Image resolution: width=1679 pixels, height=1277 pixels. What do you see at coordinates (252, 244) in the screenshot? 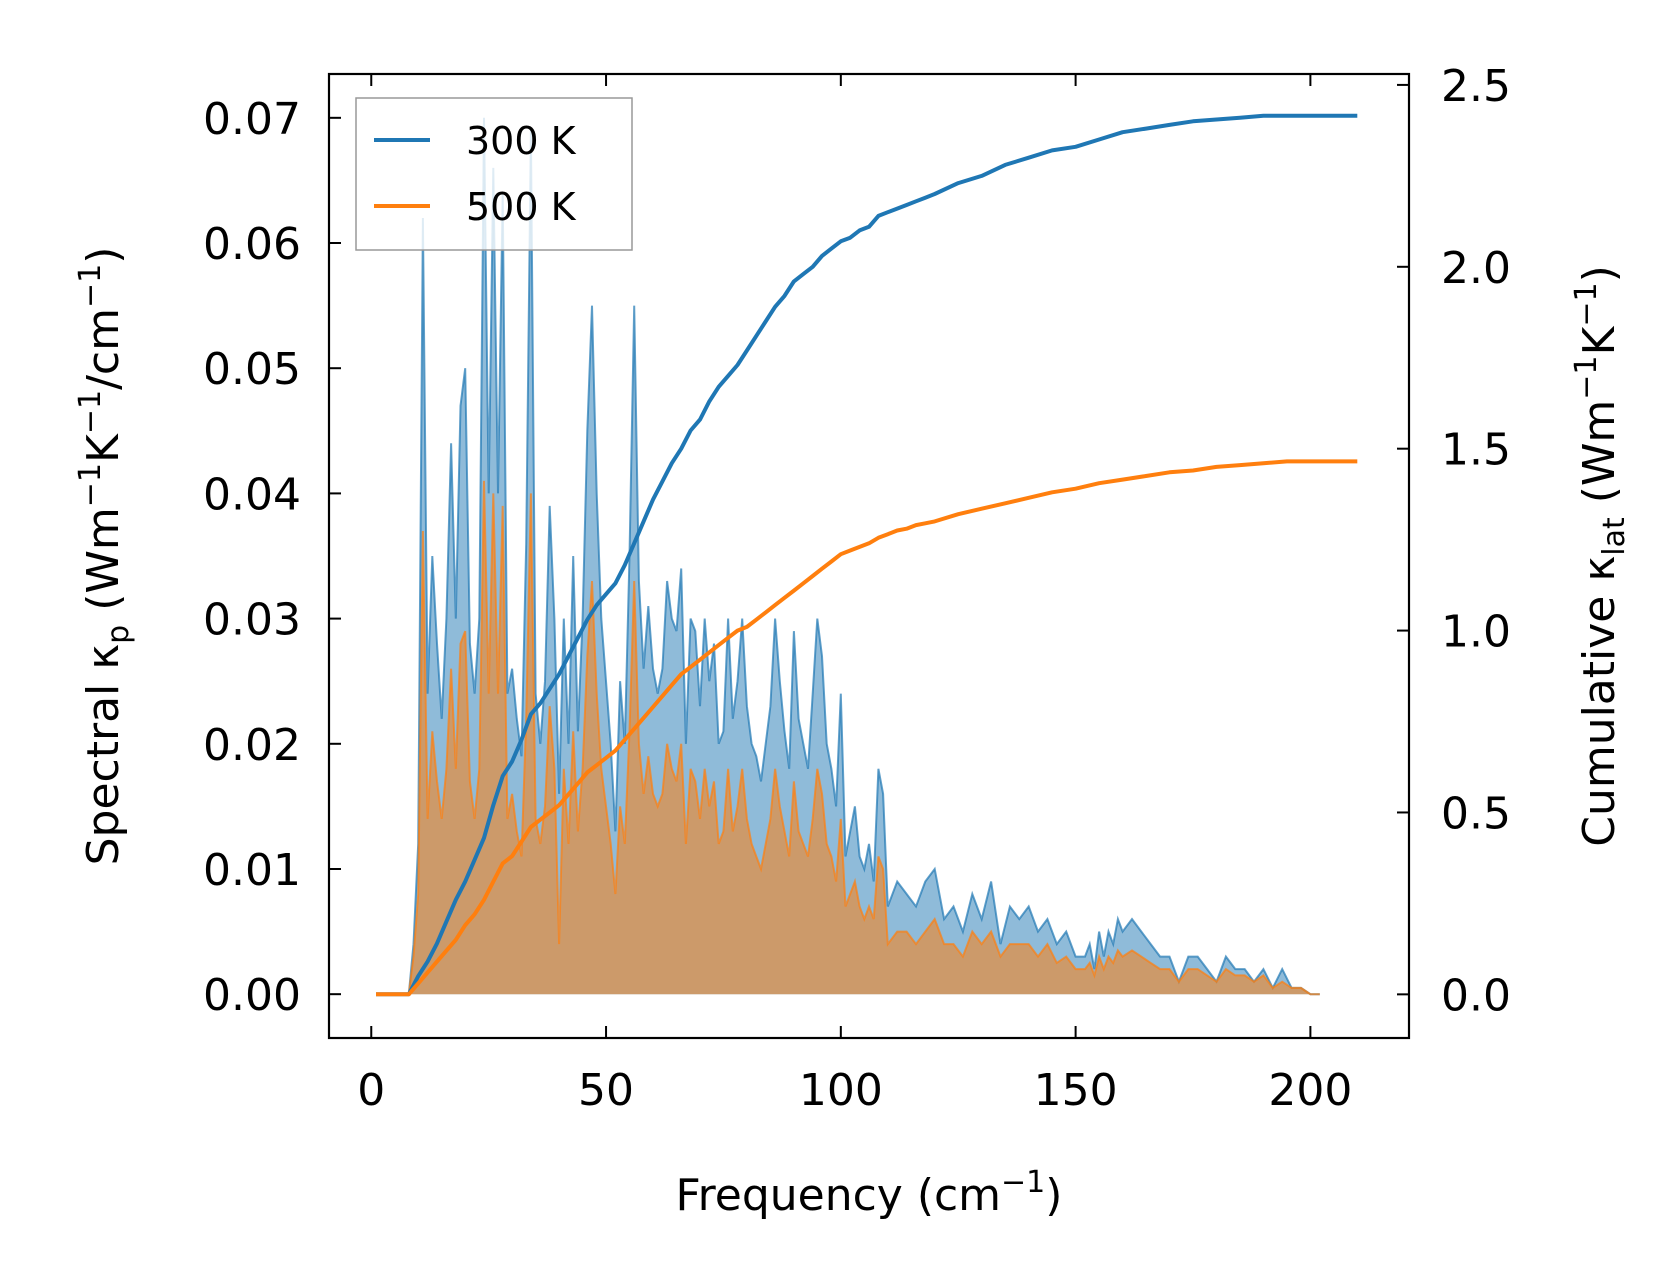
I see `y-left-tick-label: 0.06` at bounding box center [252, 244].